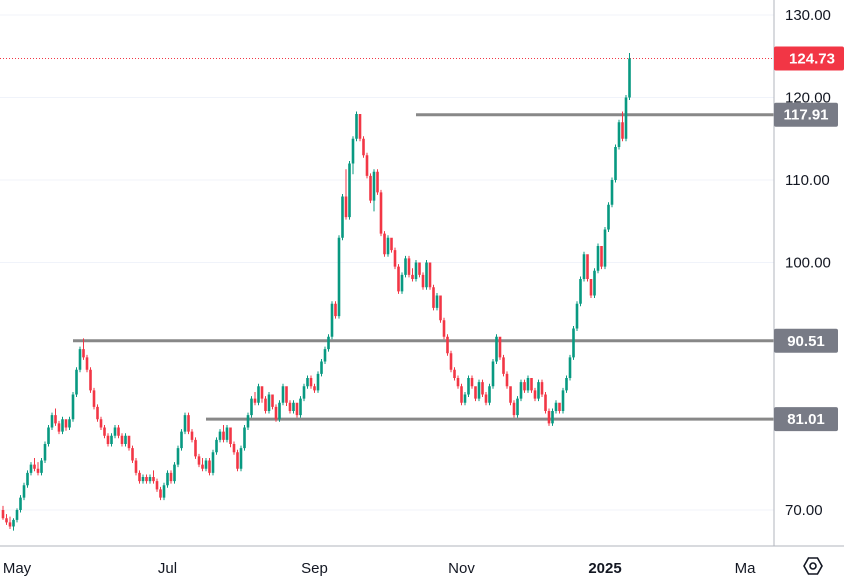 Image resolution: width=844 pixels, height=582 pixels. Describe the element at coordinates (813, 566) in the screenshot. I see `settings-icon` at that location.